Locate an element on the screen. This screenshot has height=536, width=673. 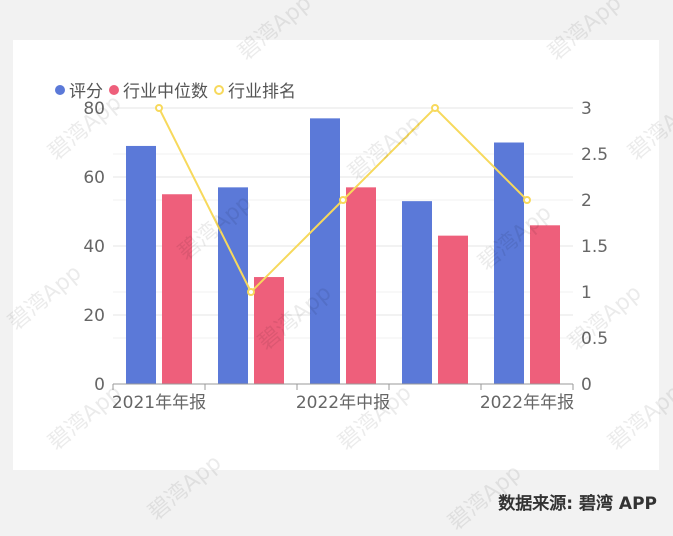
legend-swatch-rank is located at coordinates (219, 89).